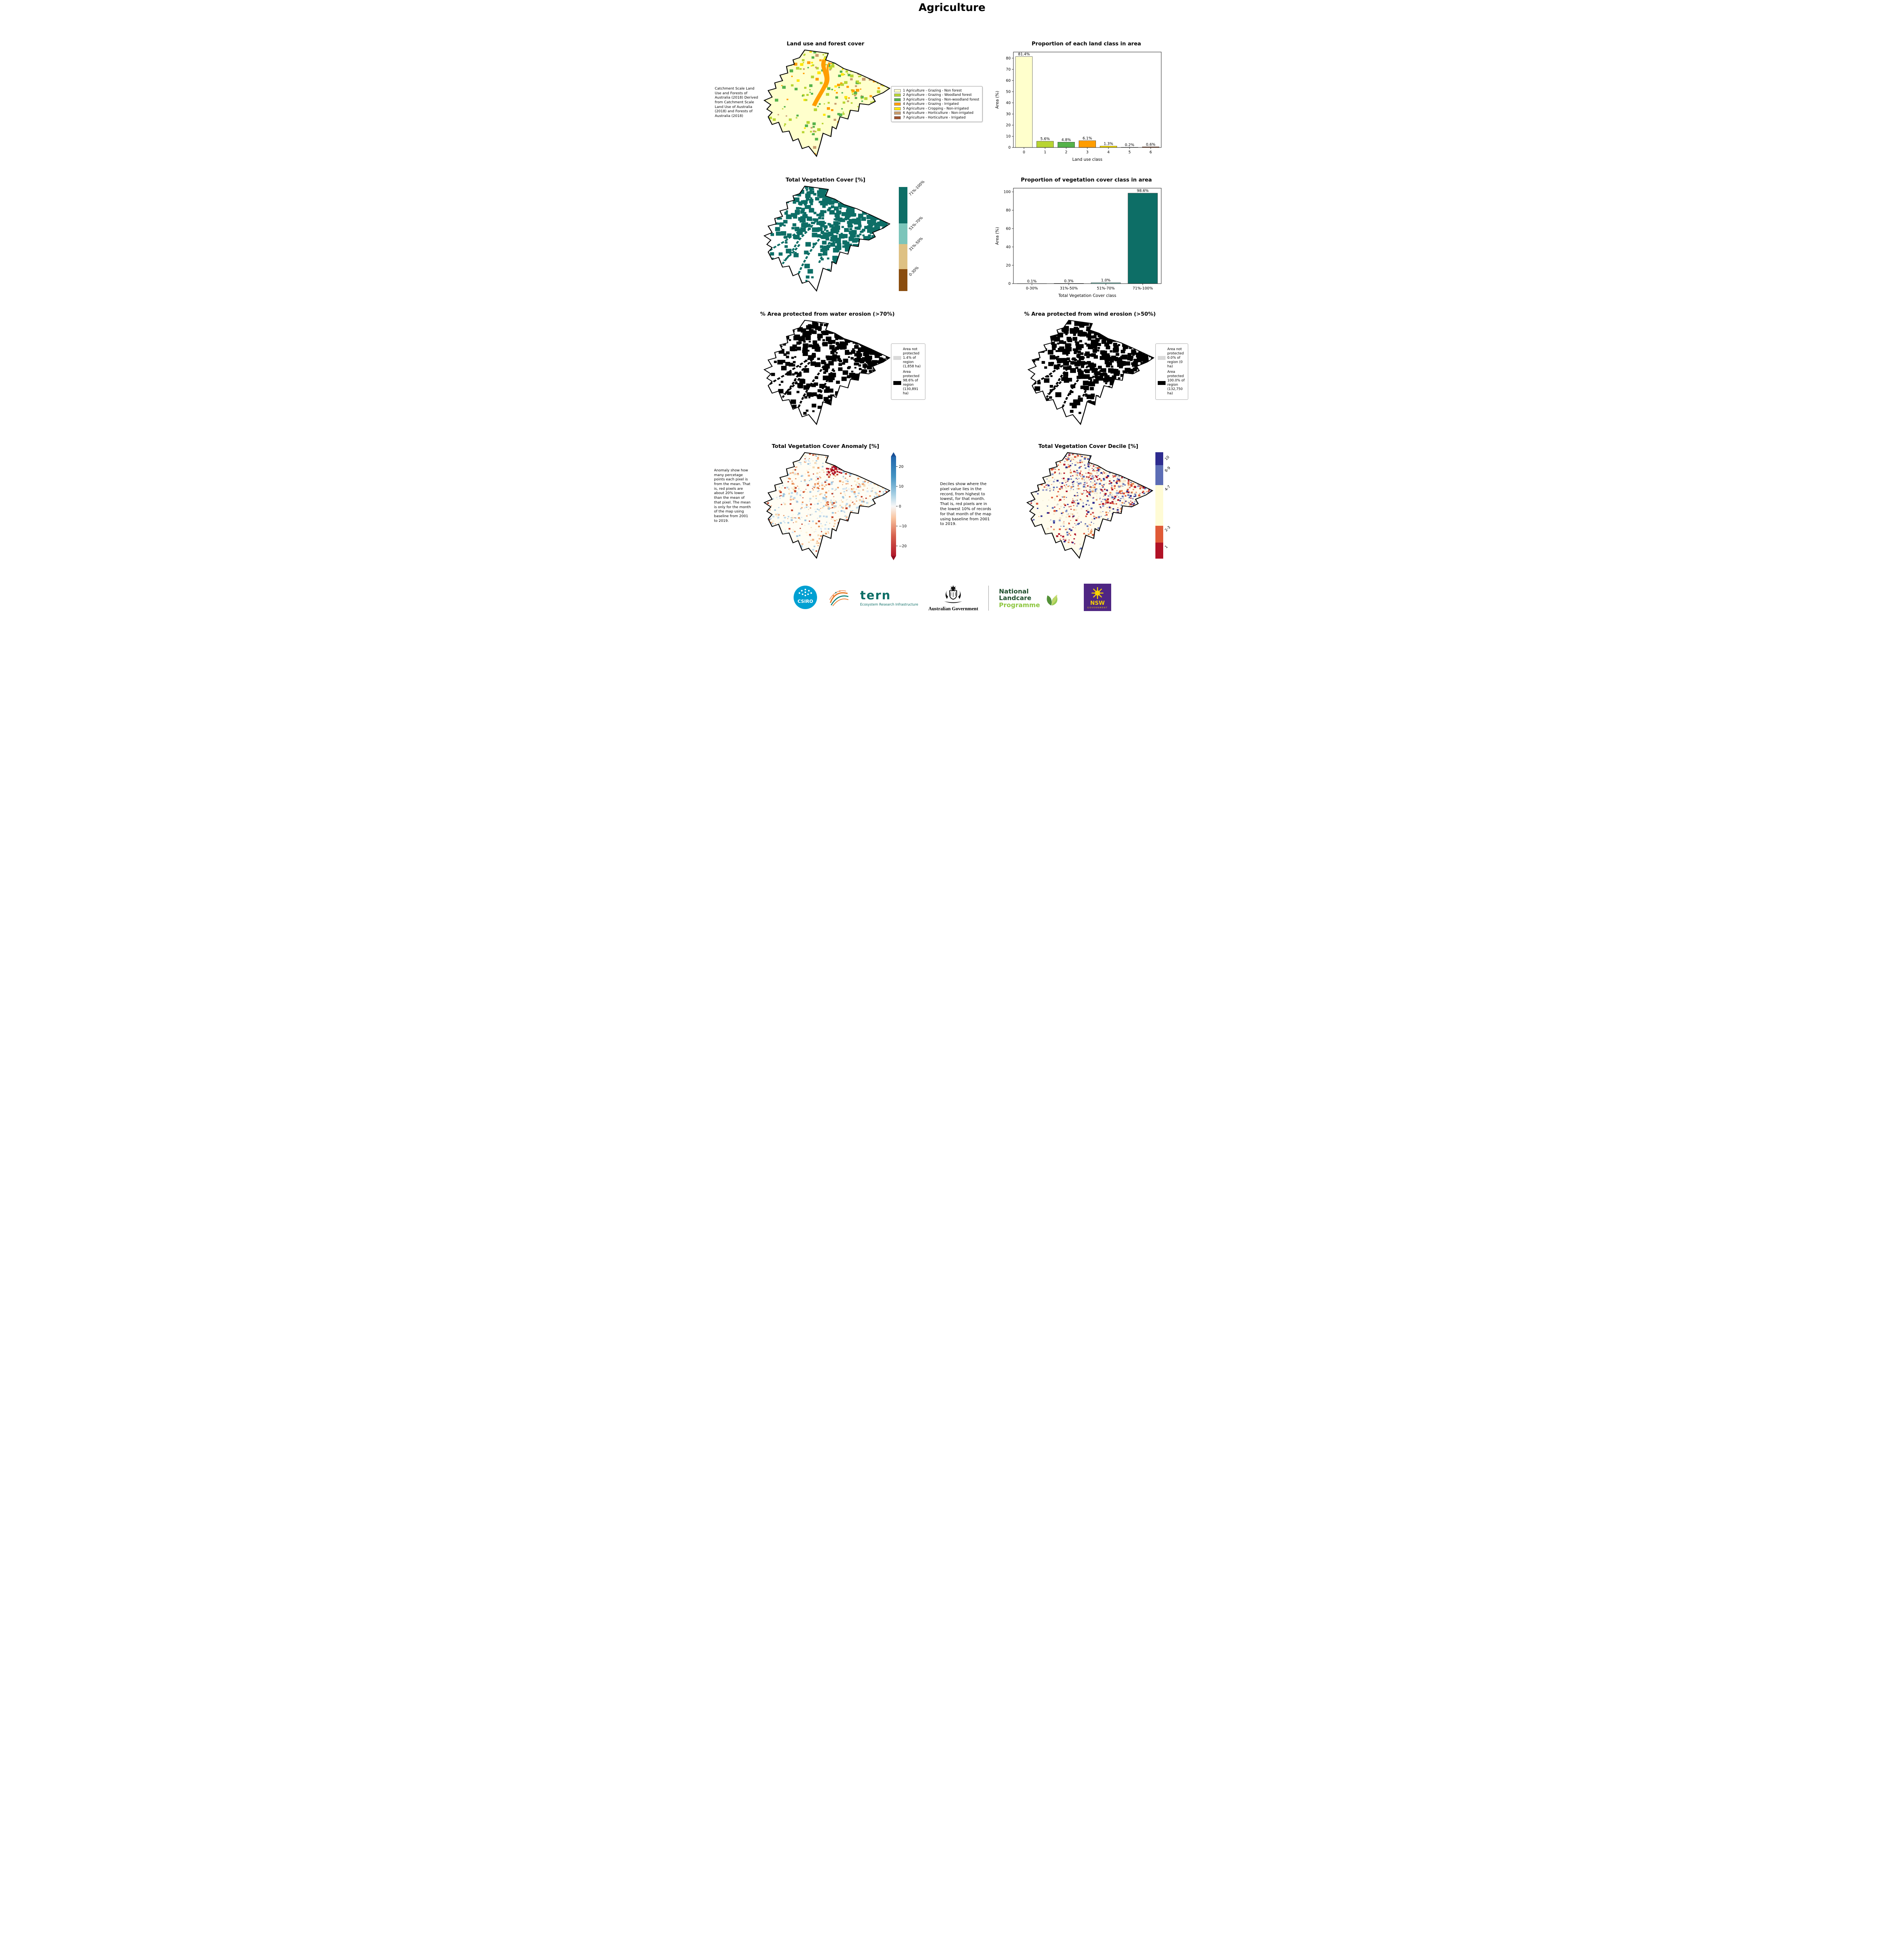  I want to click on svg-text: 4, so click(1108, 152).